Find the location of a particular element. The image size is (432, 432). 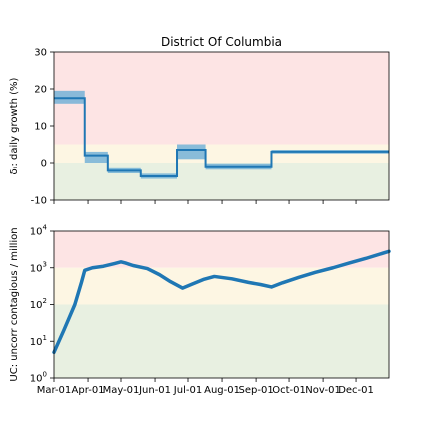

bottom-x-tick-label: Oct-01 is located at coordinates (289, 390).